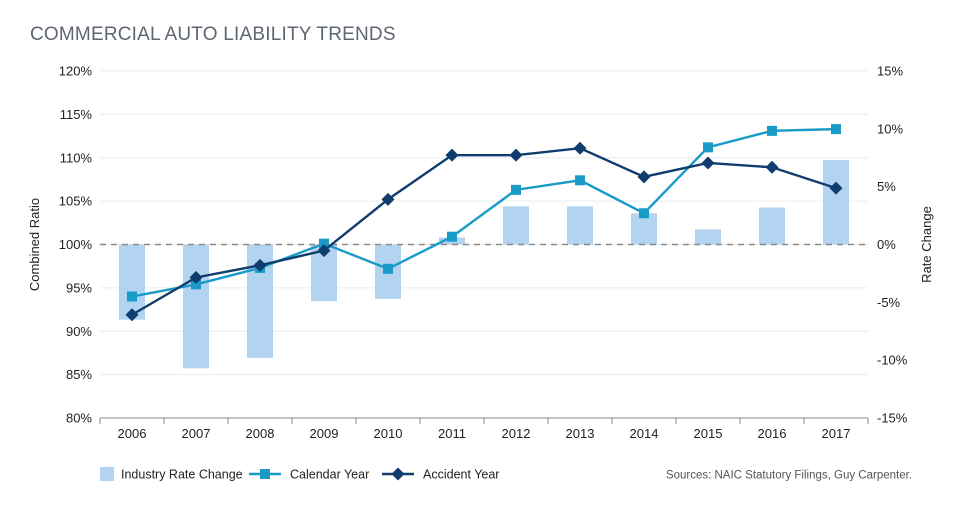  What do you see at coordinates (196, 277) in the screenshot?
I see `point-accident-year-2007` at bounding box center [196, 277].